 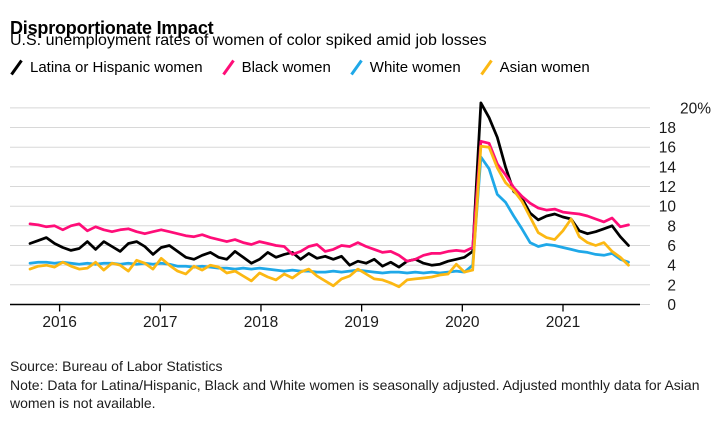 I want to click on y-tick-label: 20%, so click(x=695, y=108).